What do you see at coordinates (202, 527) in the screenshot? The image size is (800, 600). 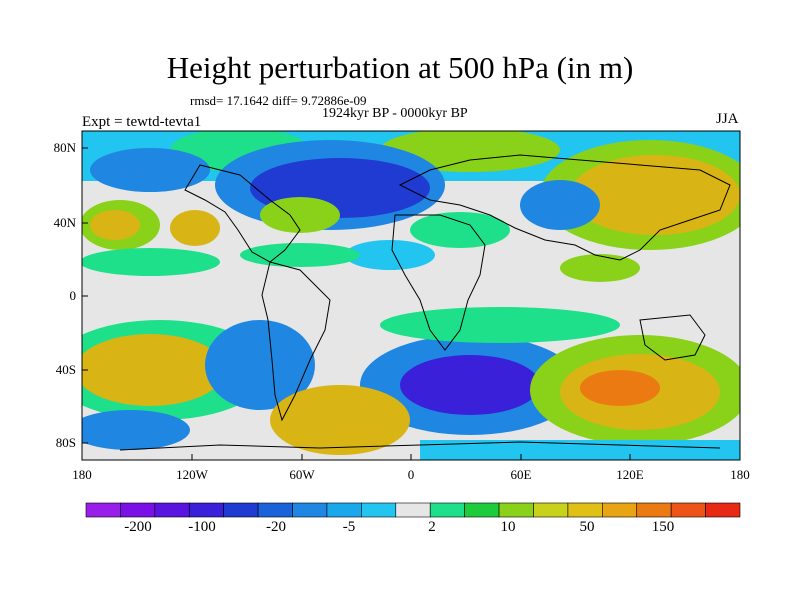 I see `colorbar-label: -100` at bounding box center [202, 527].